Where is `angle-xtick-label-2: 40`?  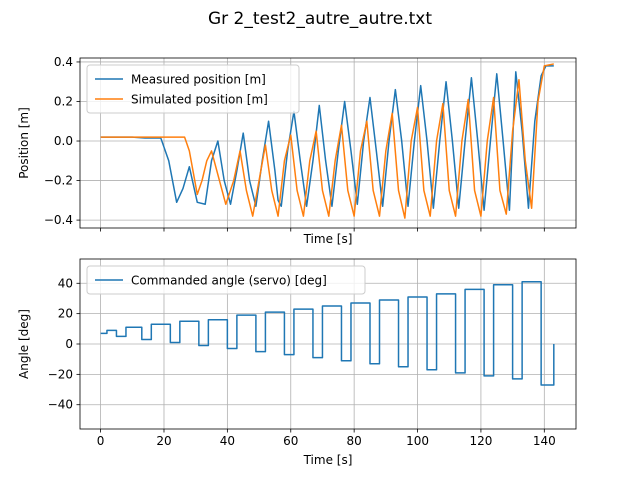 angle-xtick-label-2: 40 is located at coordinates (227, 441).